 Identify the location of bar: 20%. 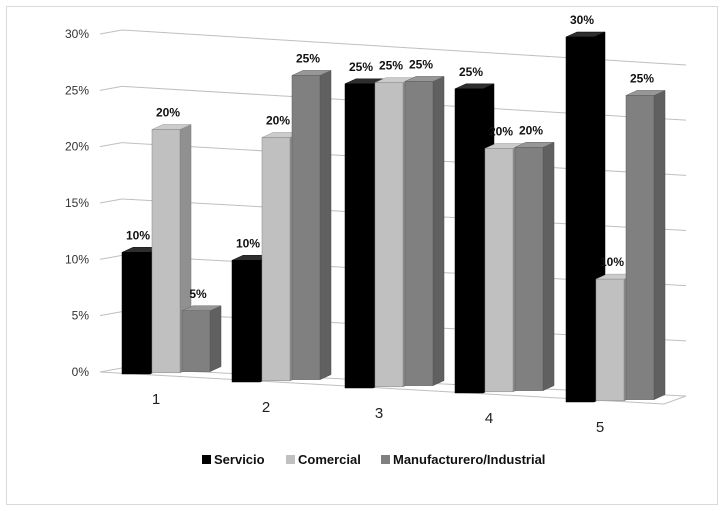
(534, 257).